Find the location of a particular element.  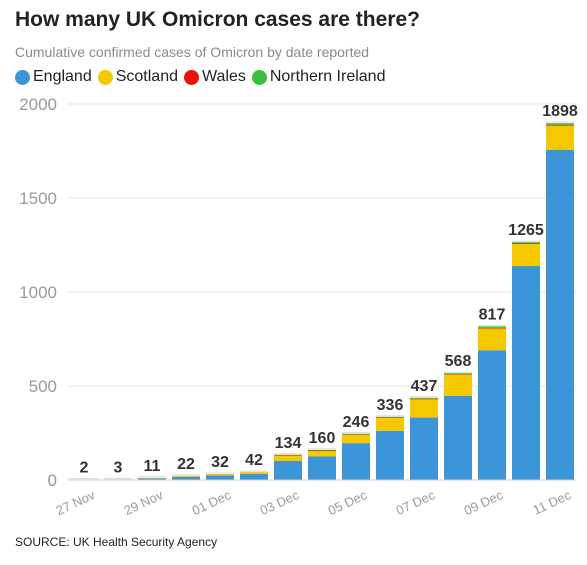

legend-item-northern-ireland: Northern Ireland is located at coordinates (318, 77).